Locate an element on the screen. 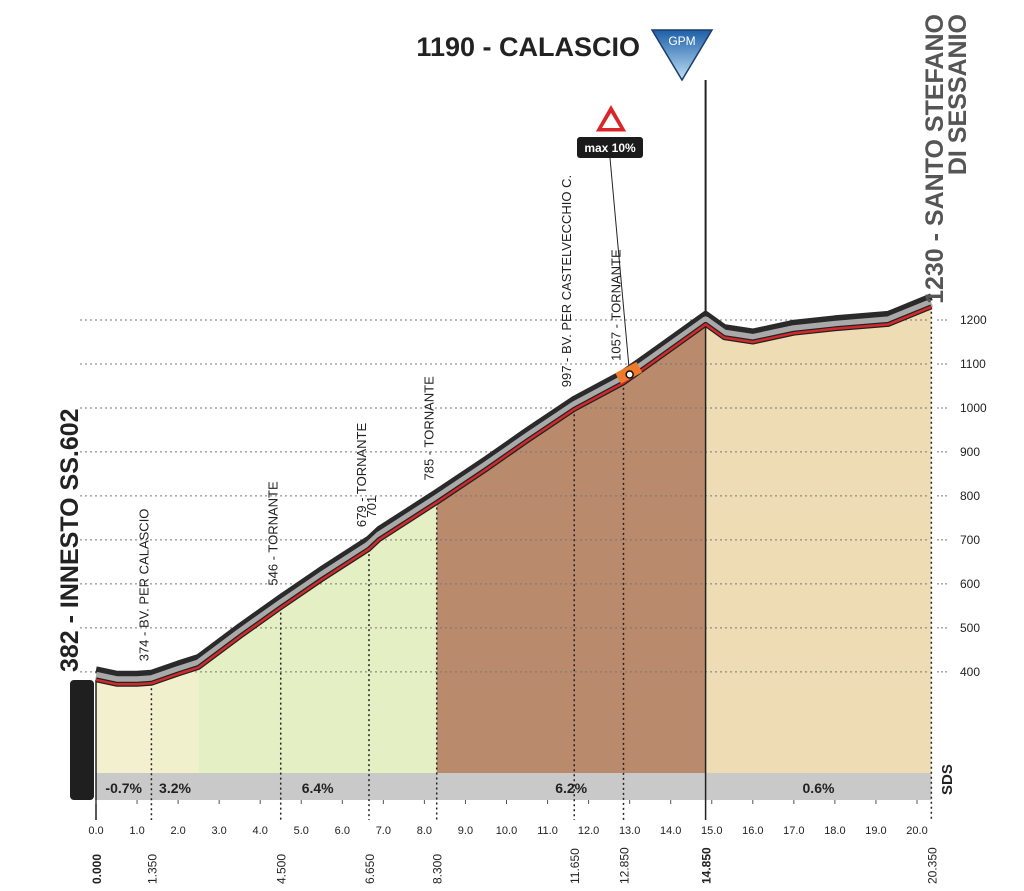 This screenshot has width=1024, height=891. x-tick-label: 17.0 is located at coordinates (793, 831).